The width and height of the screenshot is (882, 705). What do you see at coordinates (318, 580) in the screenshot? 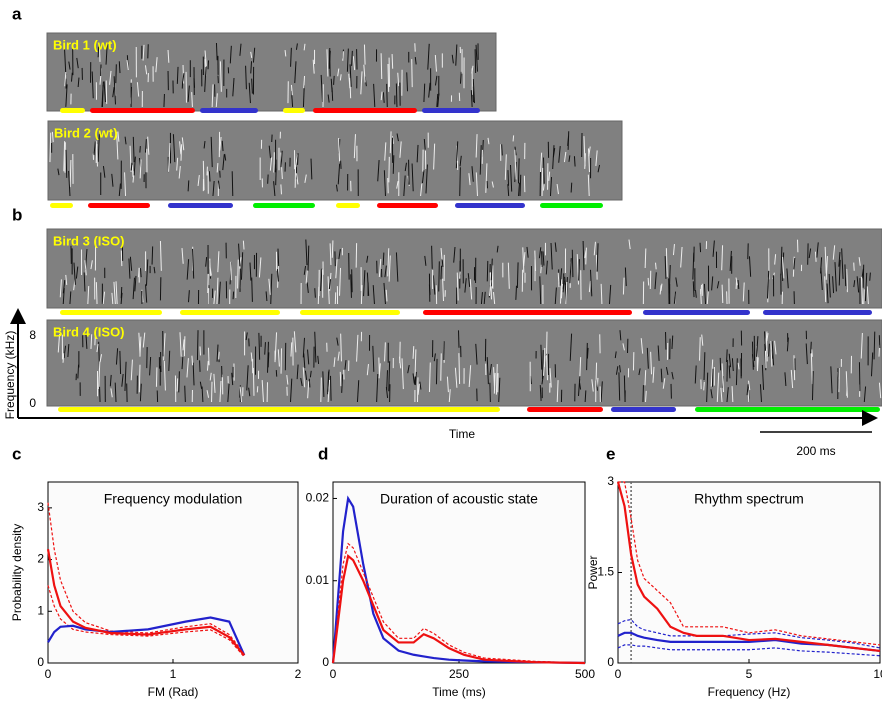
I see `y-tick-label: 0.01` at bounding box center [318, 580].